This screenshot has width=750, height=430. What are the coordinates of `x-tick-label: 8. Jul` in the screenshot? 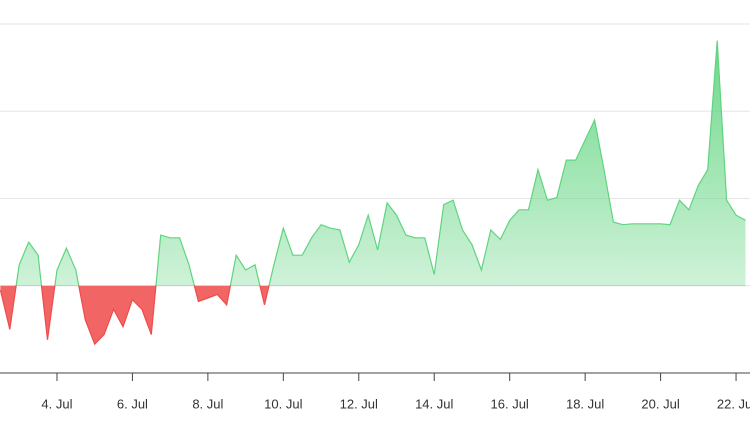 It's located at (207, 403).